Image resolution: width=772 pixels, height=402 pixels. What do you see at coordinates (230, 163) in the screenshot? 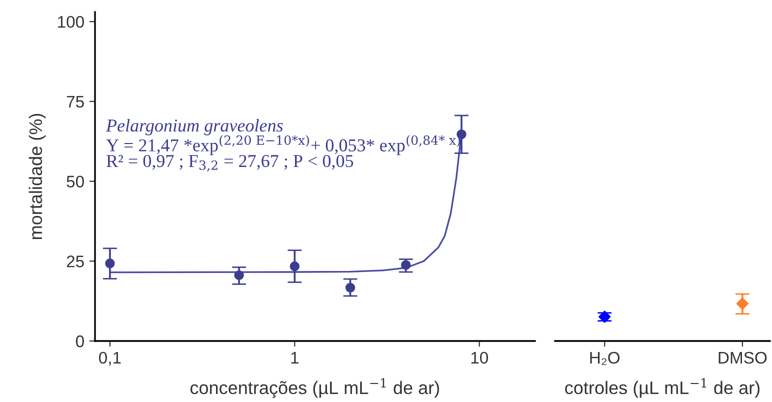
I see `annotation: R² = 0,97 ; F$_{3,2}$ = 27,67 ; P < 0,05` at bounding box center [230, 163].